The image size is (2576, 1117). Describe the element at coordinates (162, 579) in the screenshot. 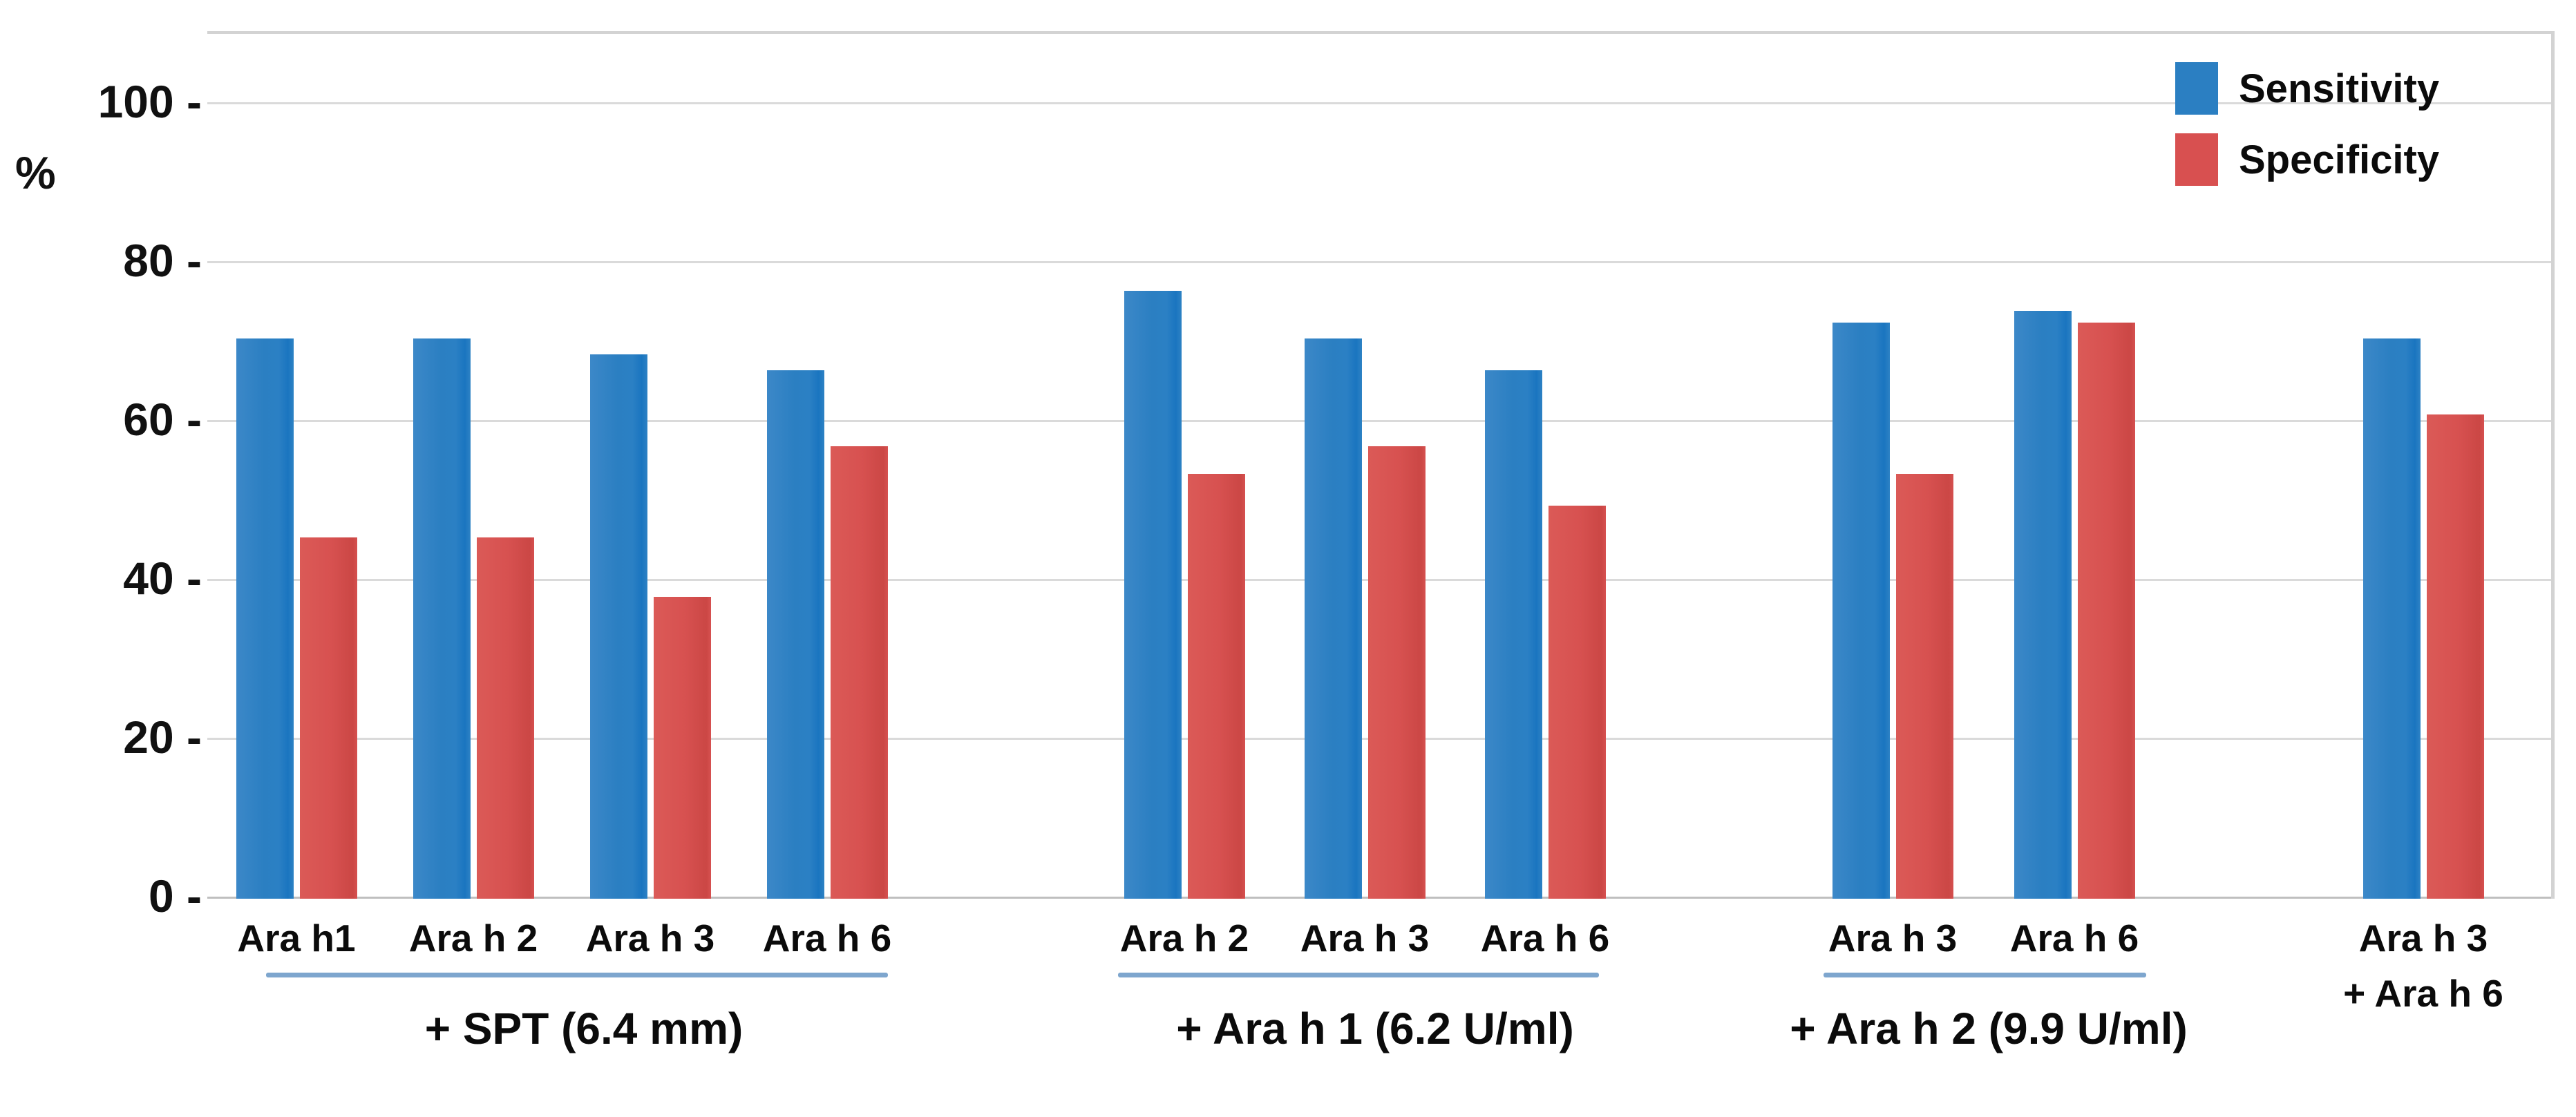

I see `y-tick-label-40: 40 -` at that location.